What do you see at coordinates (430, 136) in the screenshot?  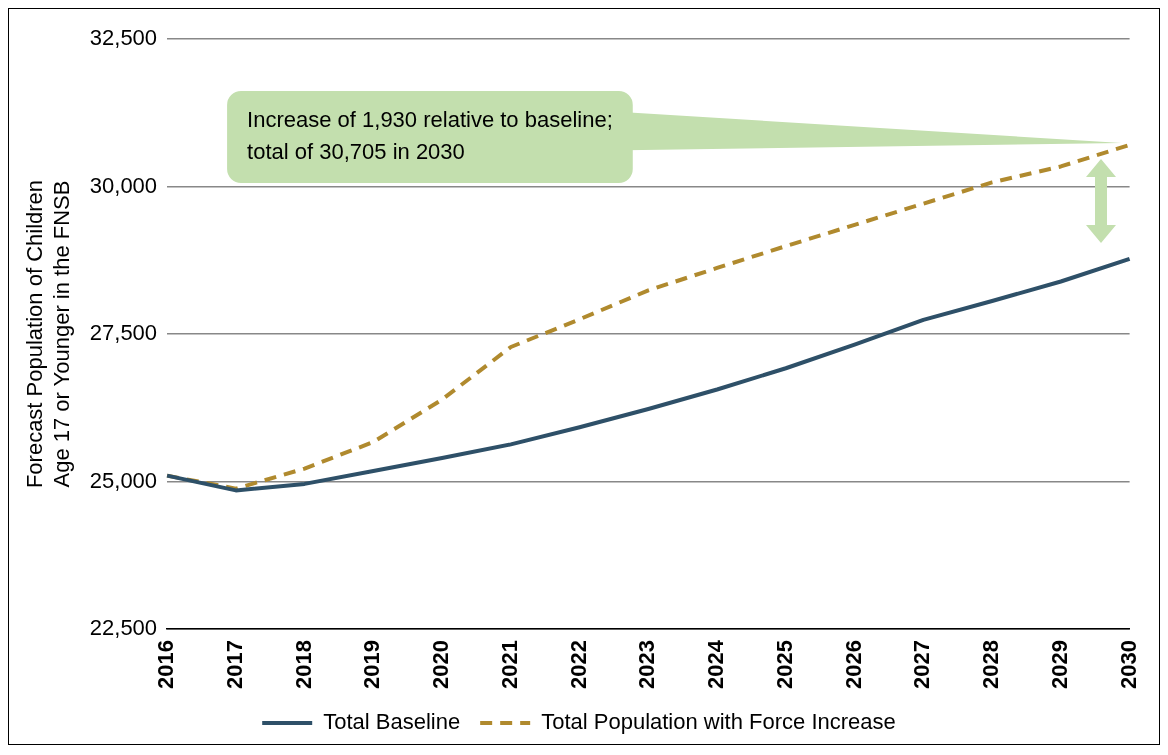 I see `annotation: Increase of 1,930 relative to baseline; total of 30,705 in 2030` at bounding box center [430, 136].